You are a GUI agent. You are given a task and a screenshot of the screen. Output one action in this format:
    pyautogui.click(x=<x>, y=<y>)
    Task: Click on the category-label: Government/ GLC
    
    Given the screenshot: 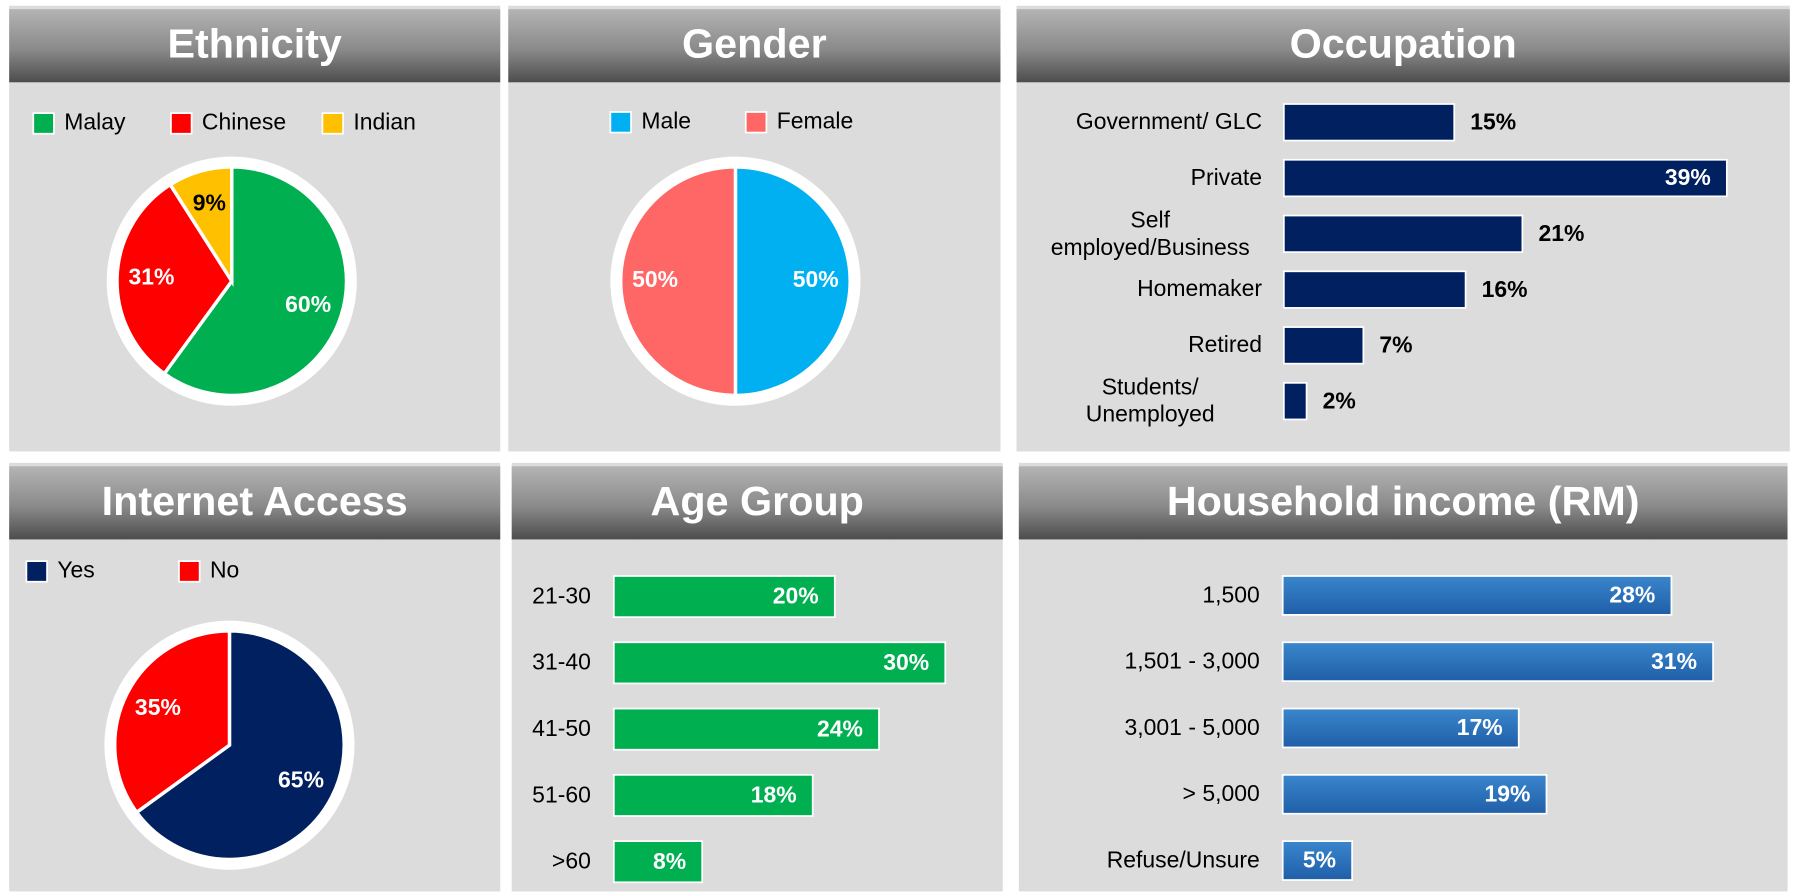 What is the action you would take?
    pyautogui.click(x=1169, y=122)
    